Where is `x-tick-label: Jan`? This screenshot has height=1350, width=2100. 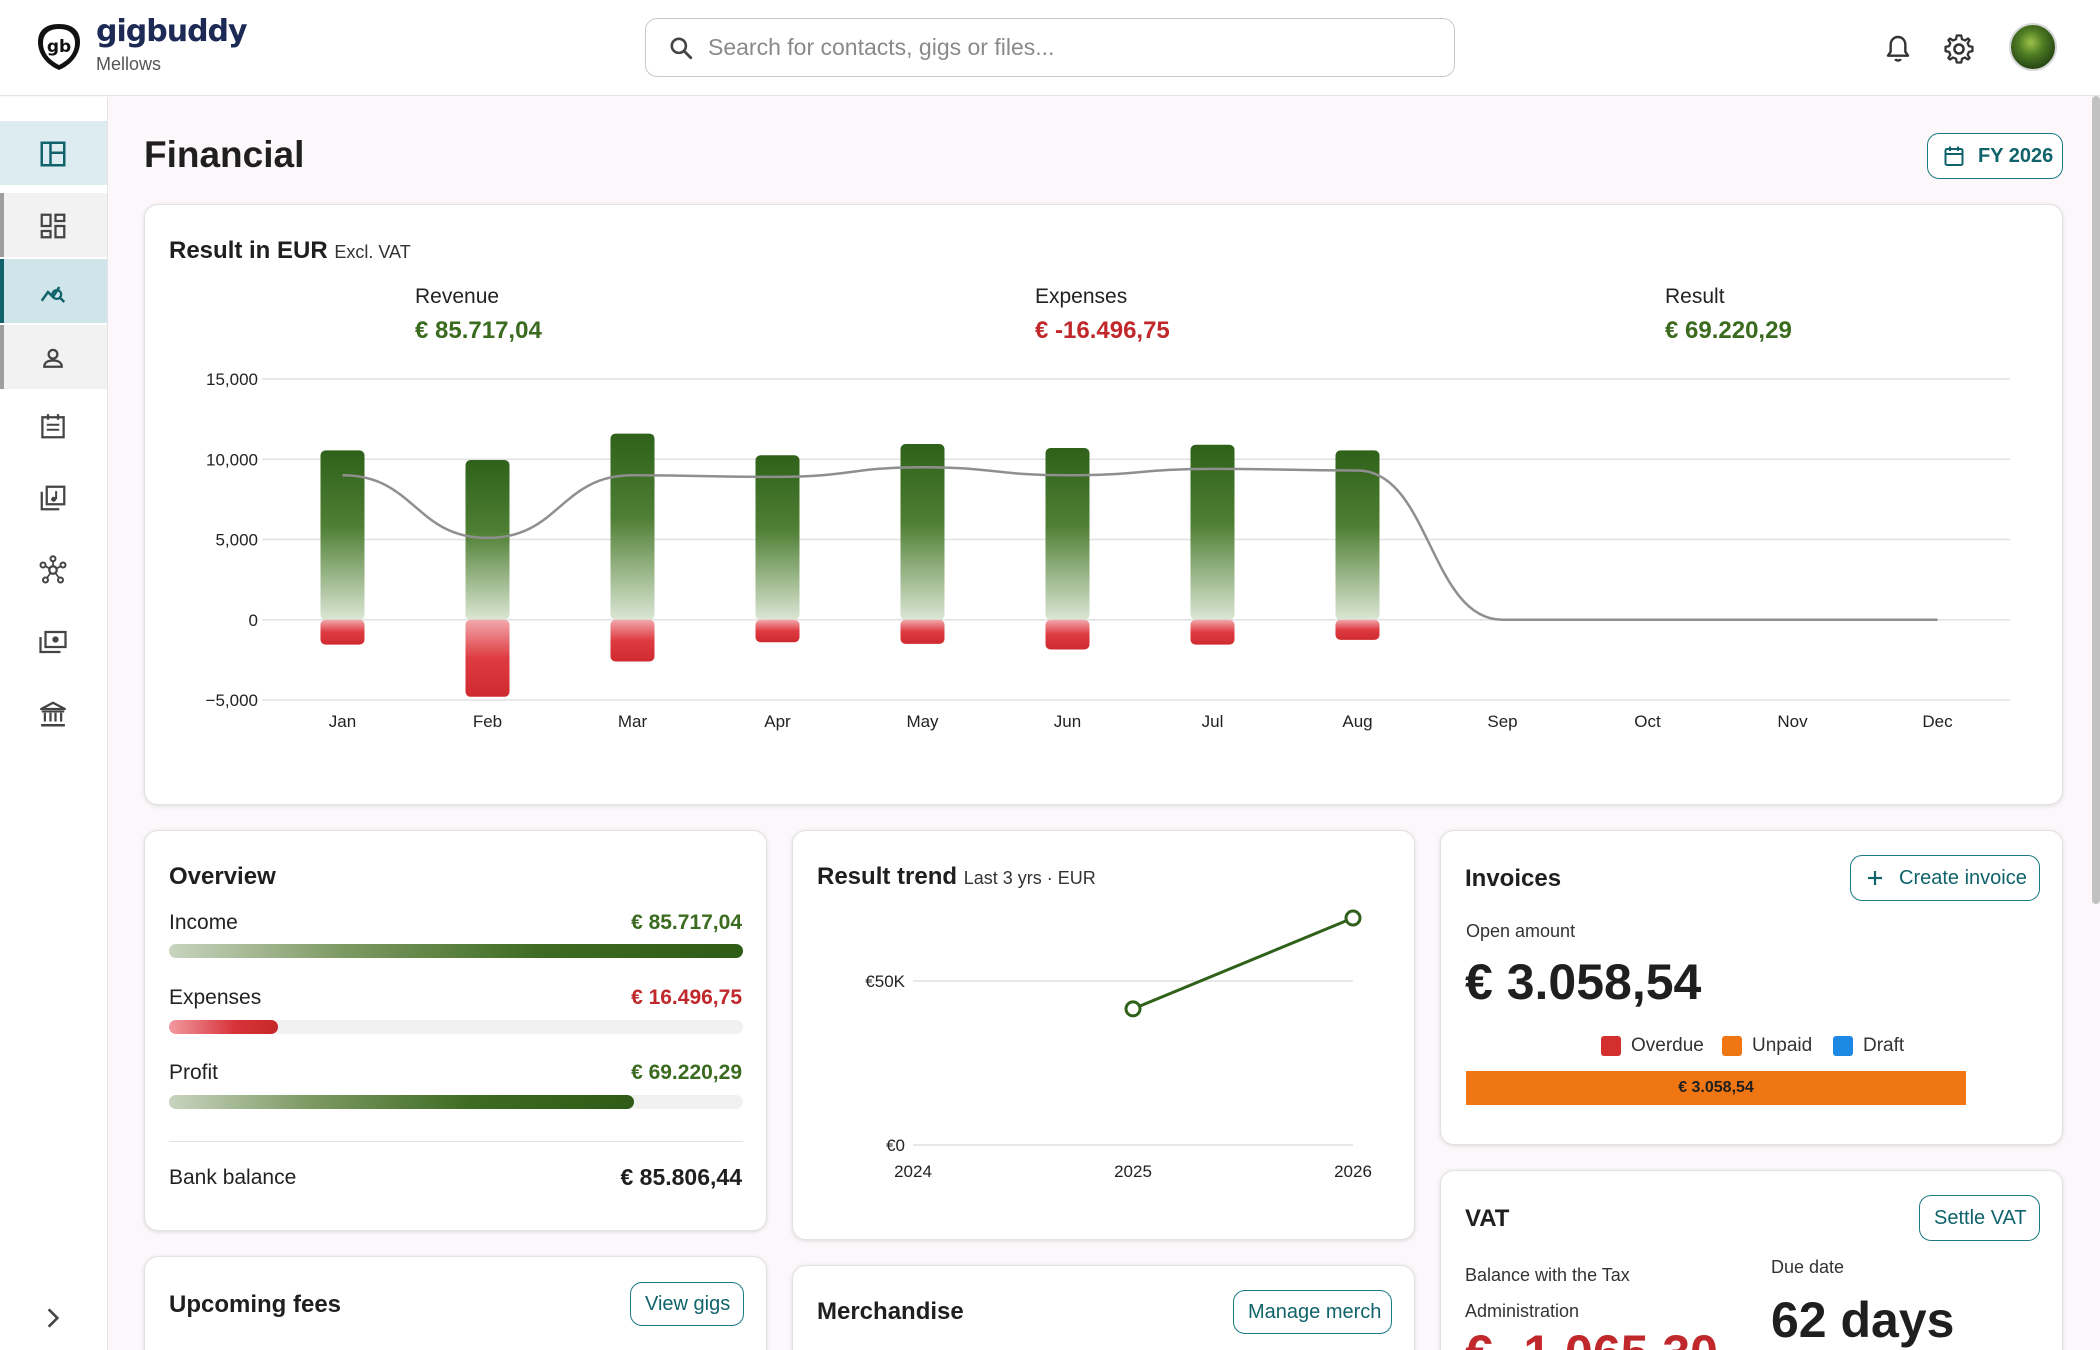 x-tick-label: Jan is located at coordinates (342, 721).